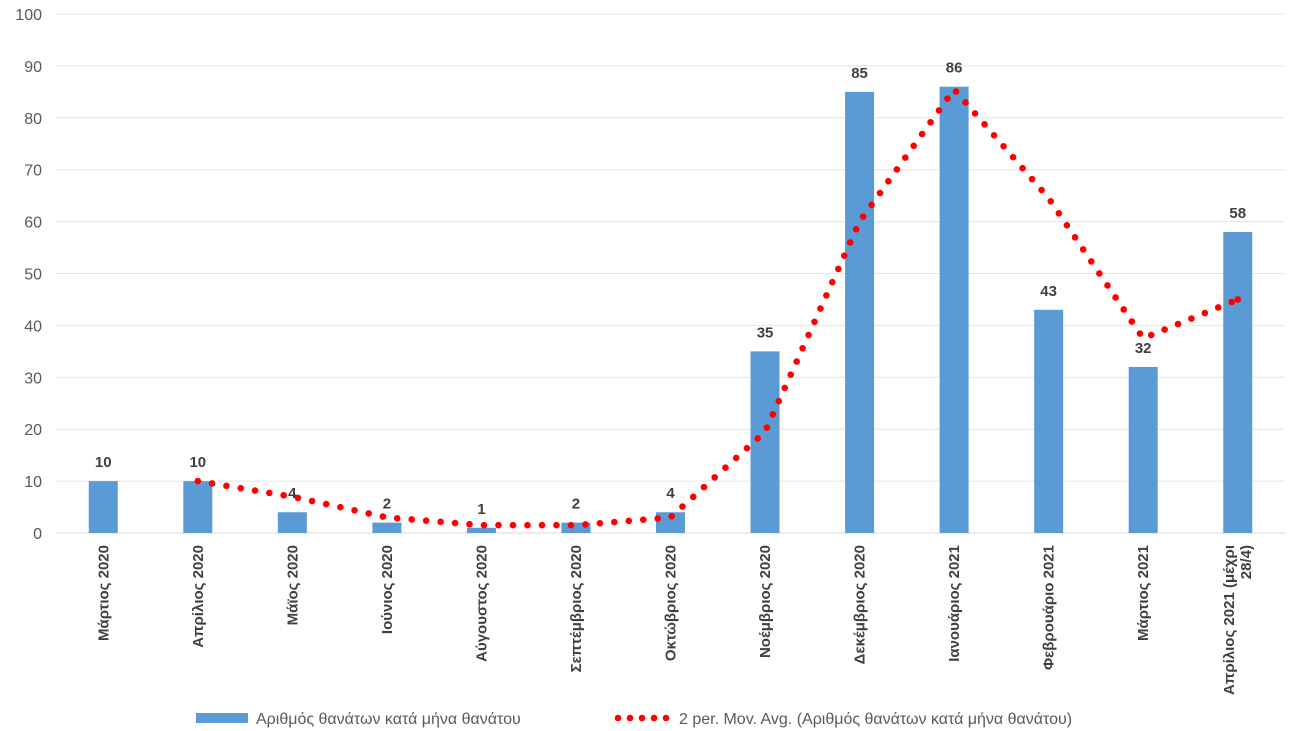 The image size is (1291, 731). I want to click on x-tick-label: Νοέμβριος 2020, so click(765, 601).